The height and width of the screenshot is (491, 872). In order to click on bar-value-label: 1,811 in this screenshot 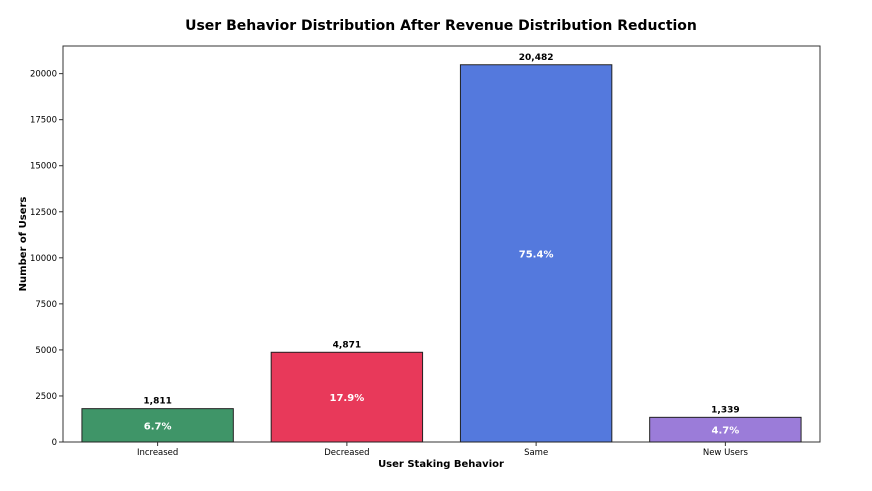, I will do `click(157, 402)`.